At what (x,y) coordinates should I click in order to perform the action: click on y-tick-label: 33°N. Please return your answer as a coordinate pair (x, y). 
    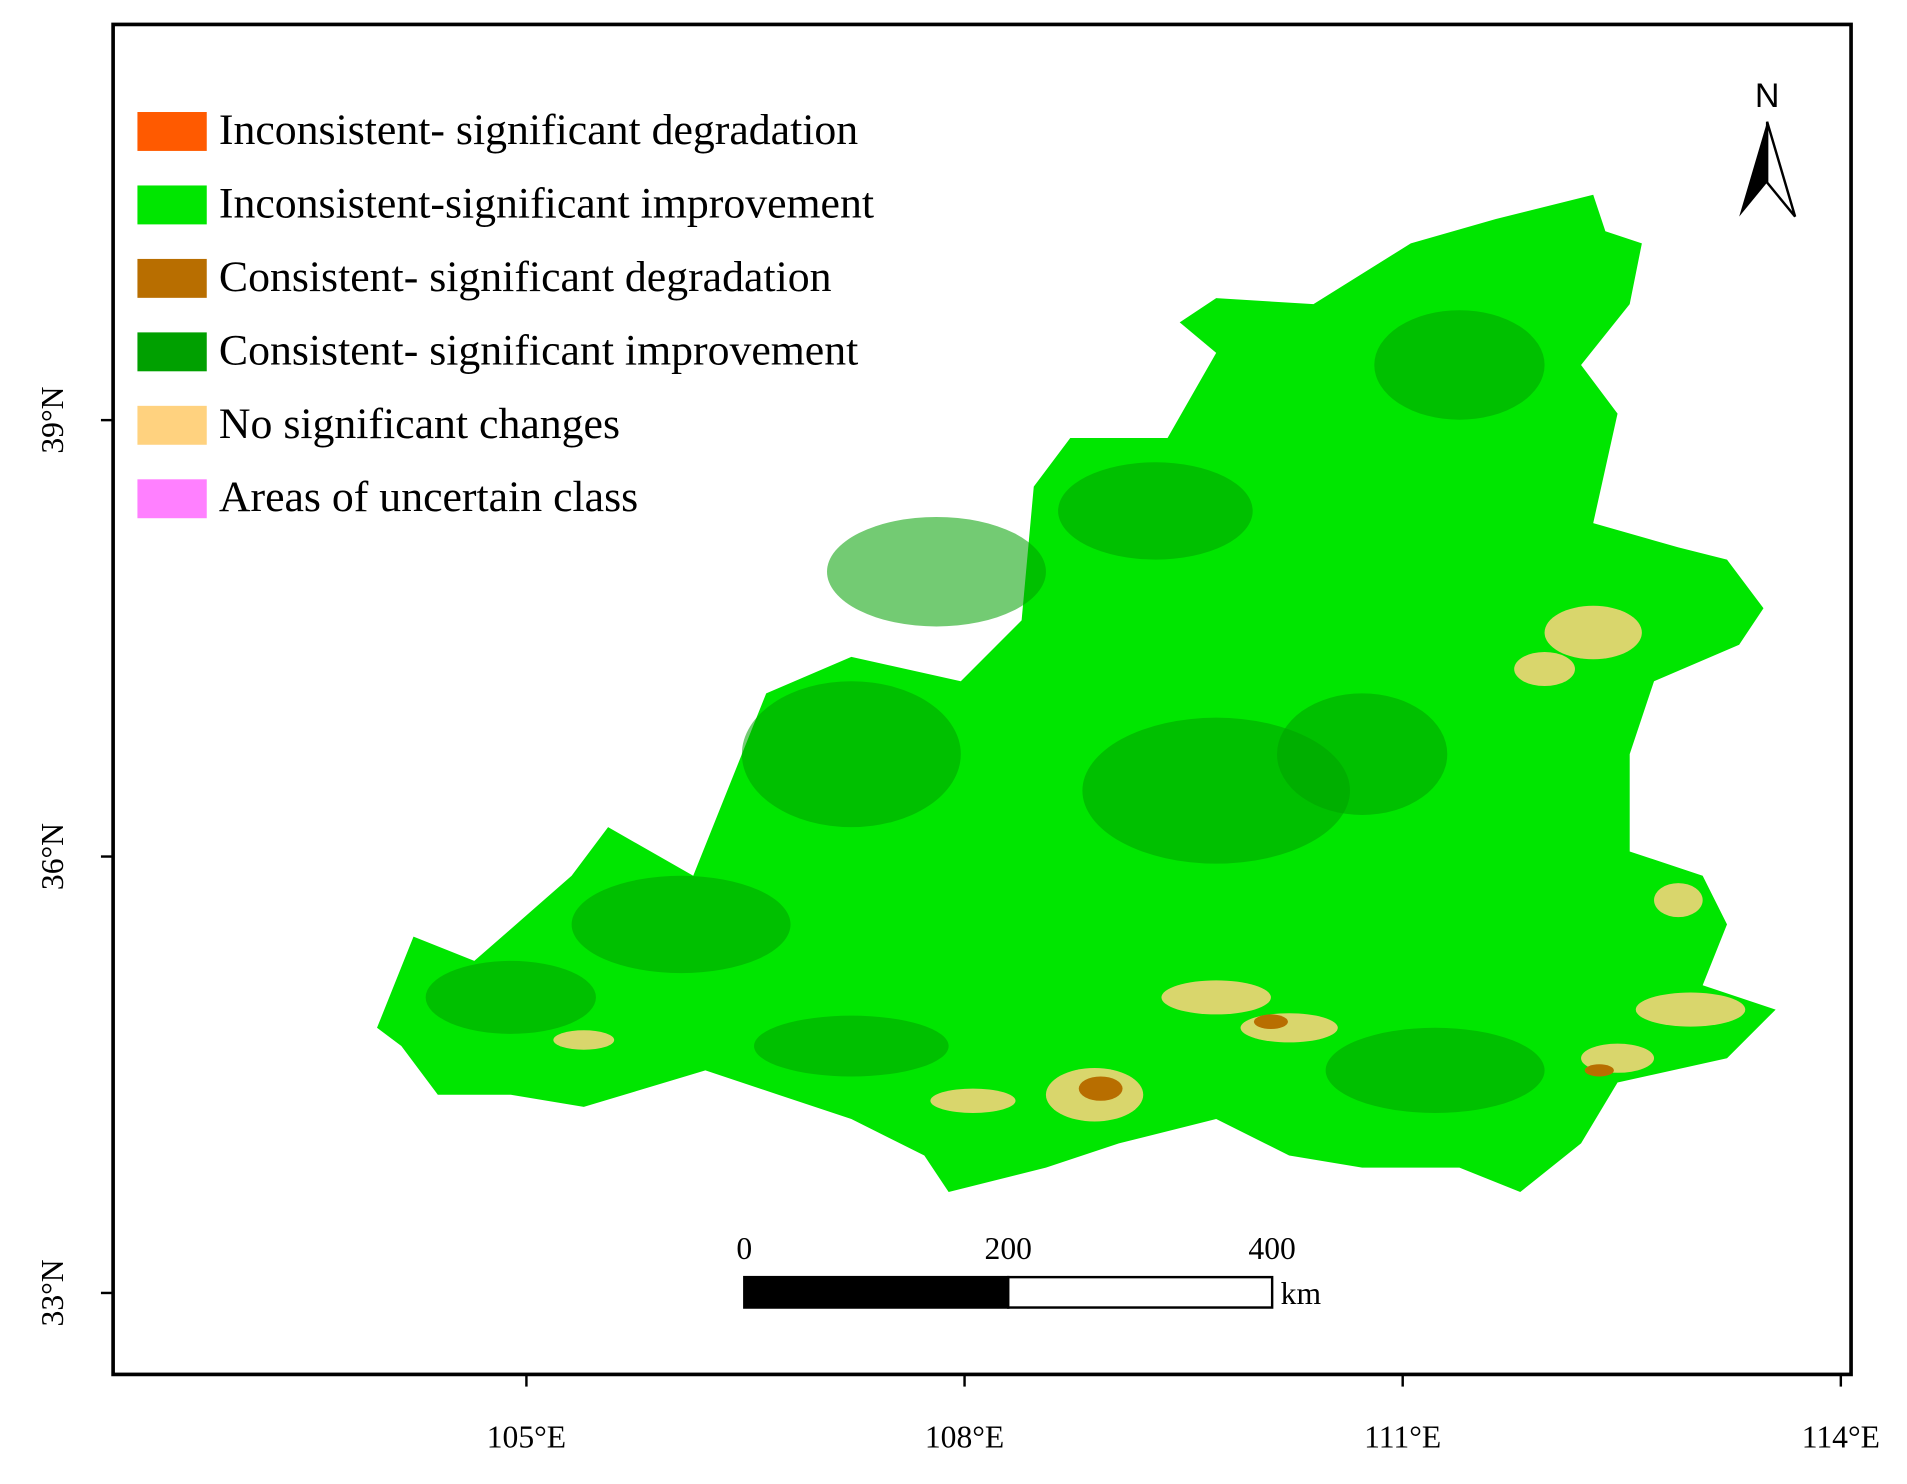
    Looking at the image, I should click on (52, 1292).